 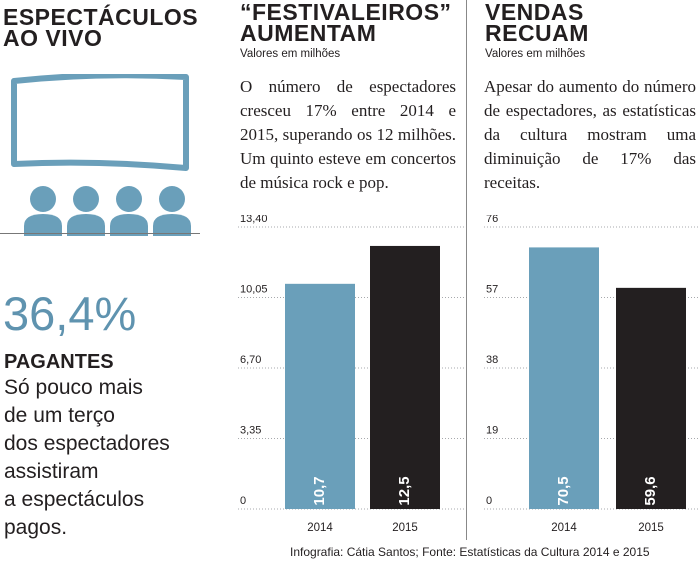 What do you see at coordinates (59, 362) in the screenshot?
I see `percentage-label: PAGANTES` at bounding box center [59, 362].